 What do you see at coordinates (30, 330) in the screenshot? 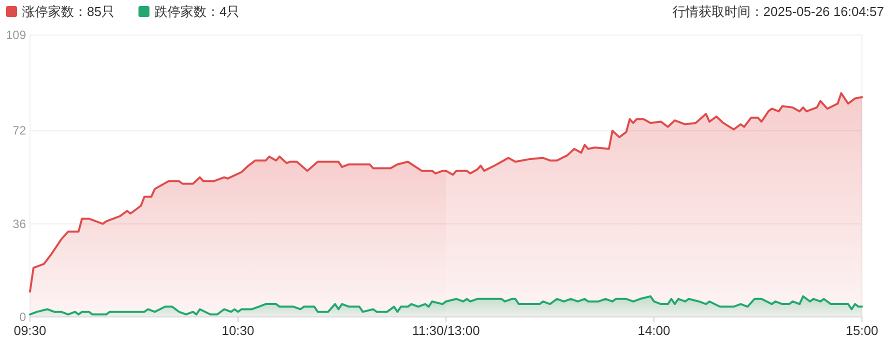
I see `x-tick-label: 09:30` at bounding box center [30, 330].